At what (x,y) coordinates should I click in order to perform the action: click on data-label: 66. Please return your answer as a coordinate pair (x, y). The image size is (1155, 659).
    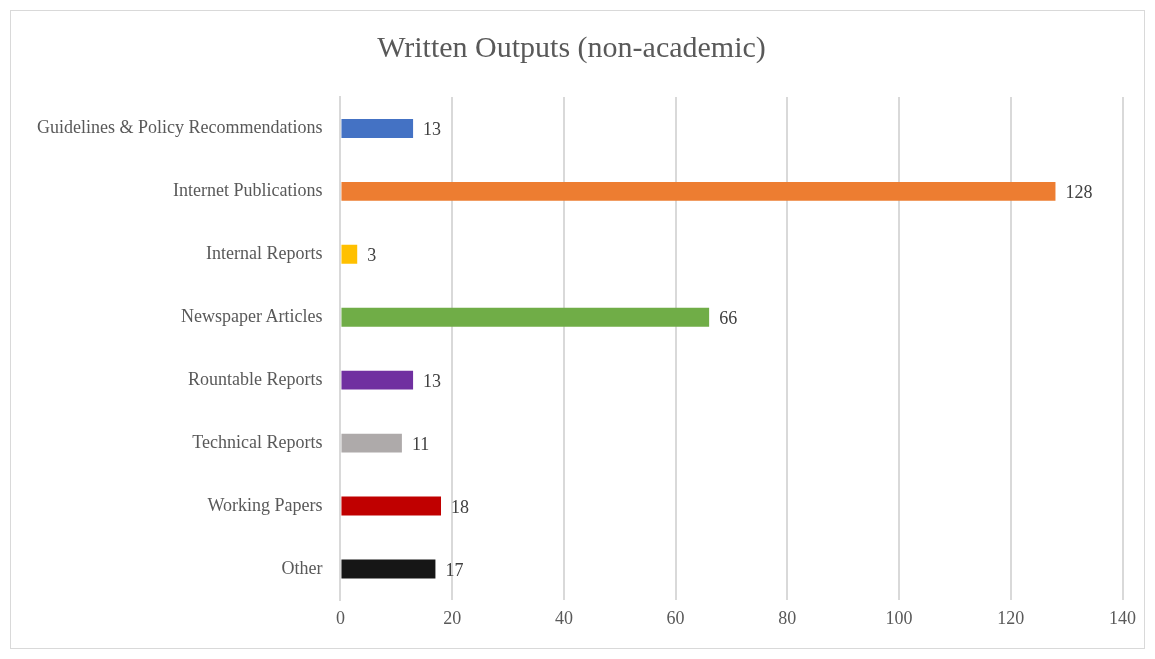
    Looking at the image, I should click on (728, 317).